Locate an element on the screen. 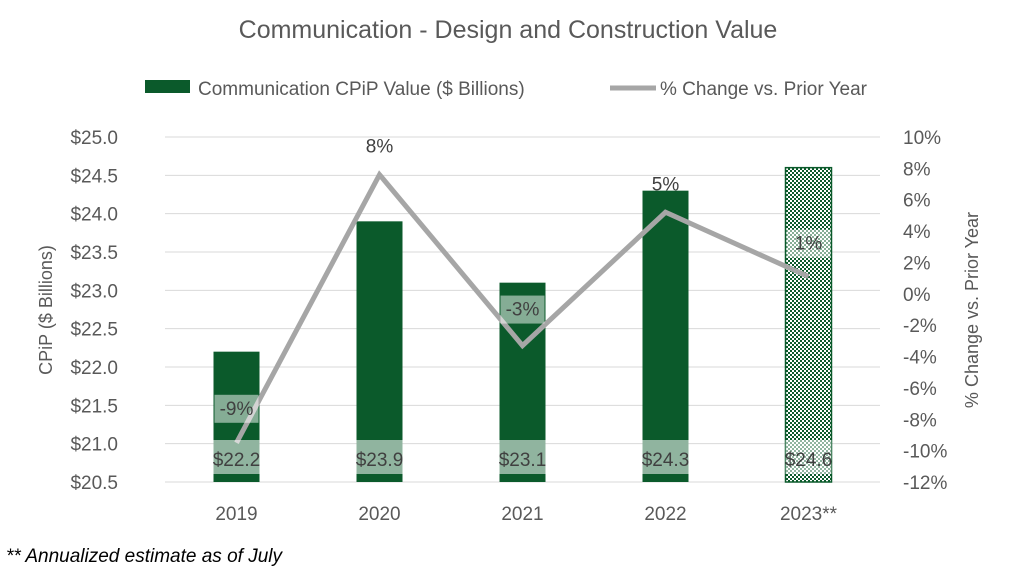 The width and height of the screenshot is (1024, 580). legend-label-bars: Communication CPiP Value ($ Billions) is located at coordinates (361, 89).